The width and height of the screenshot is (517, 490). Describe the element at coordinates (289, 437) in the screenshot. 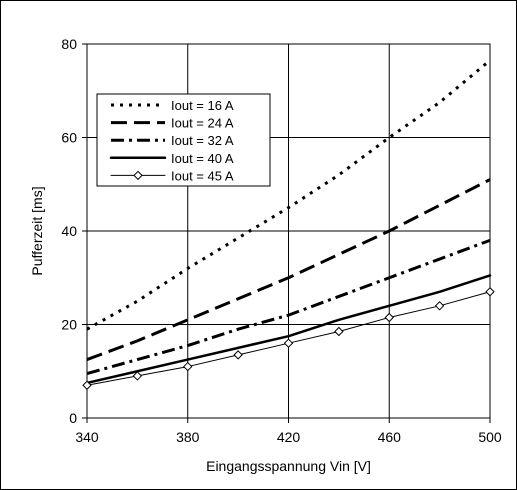

I see `x-tick-label: 420` at that location.